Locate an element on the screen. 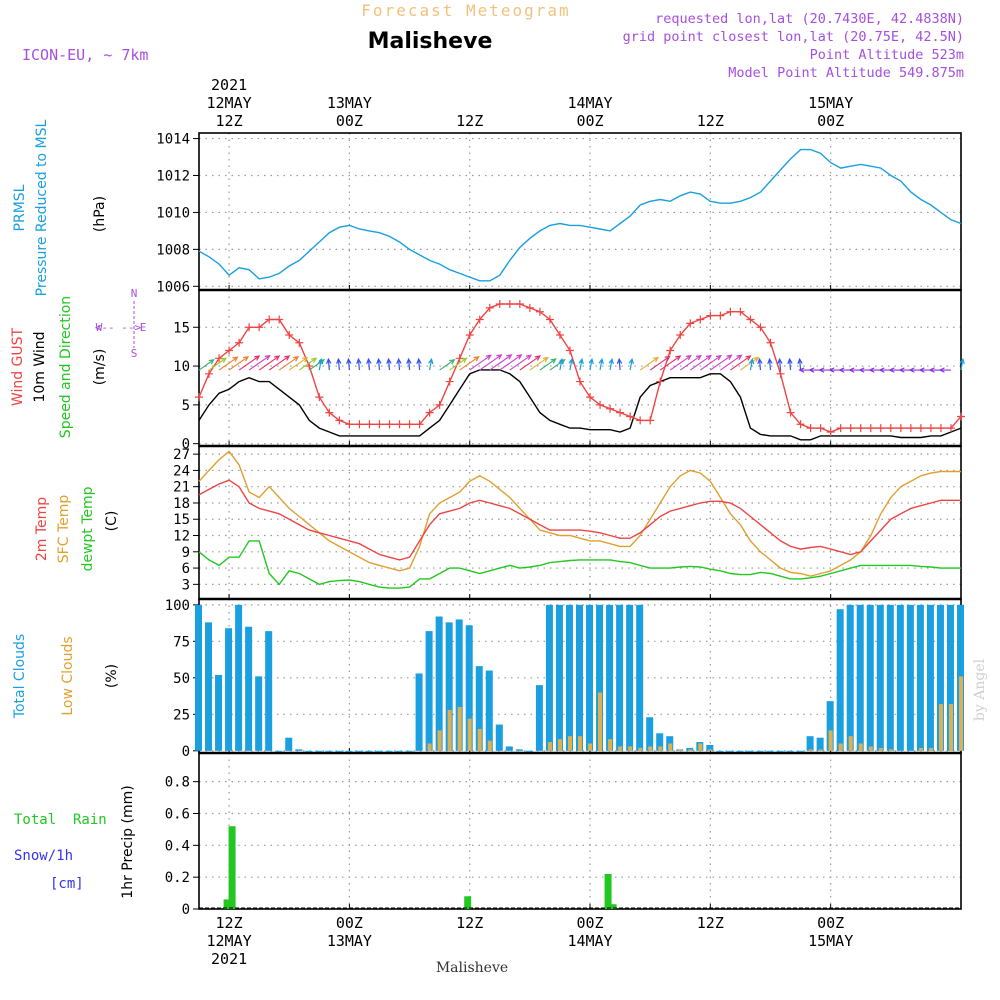 This screenshot has width=1000, height=1000. clouds-label-total: Total Clouds is located at coordinates (20, 676).